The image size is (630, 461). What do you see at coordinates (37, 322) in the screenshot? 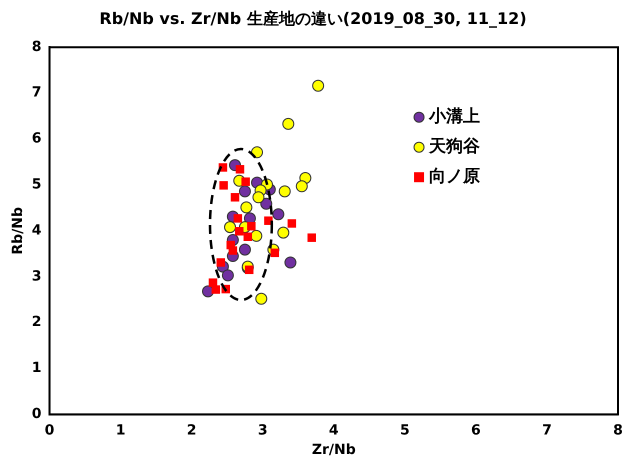
I see `y-tick-label: 2` at bounding box center [37, 322].